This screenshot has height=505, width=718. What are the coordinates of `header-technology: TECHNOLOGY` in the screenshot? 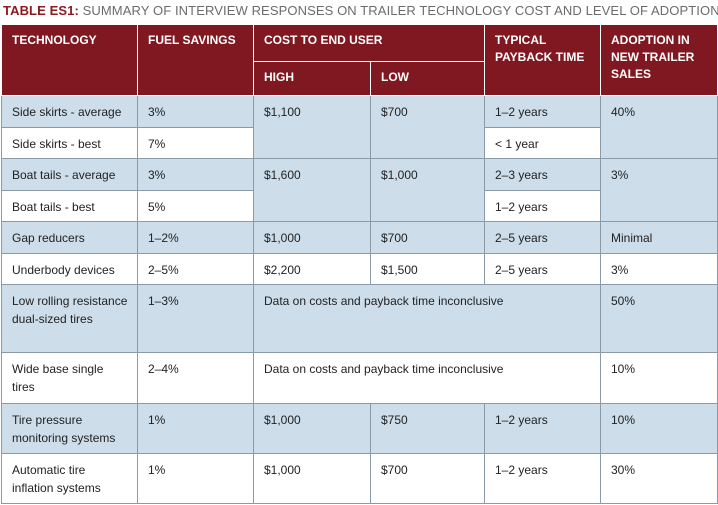 It's located at (69, 60).